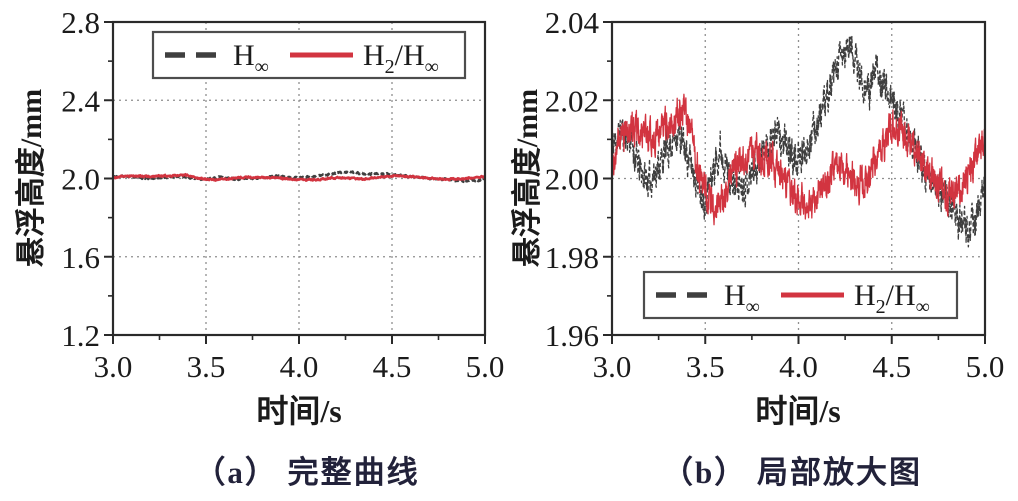 This screenshot has height=501, width=1018. I want to click on y-axis-tick-label: 2.04, so click(572, 22).